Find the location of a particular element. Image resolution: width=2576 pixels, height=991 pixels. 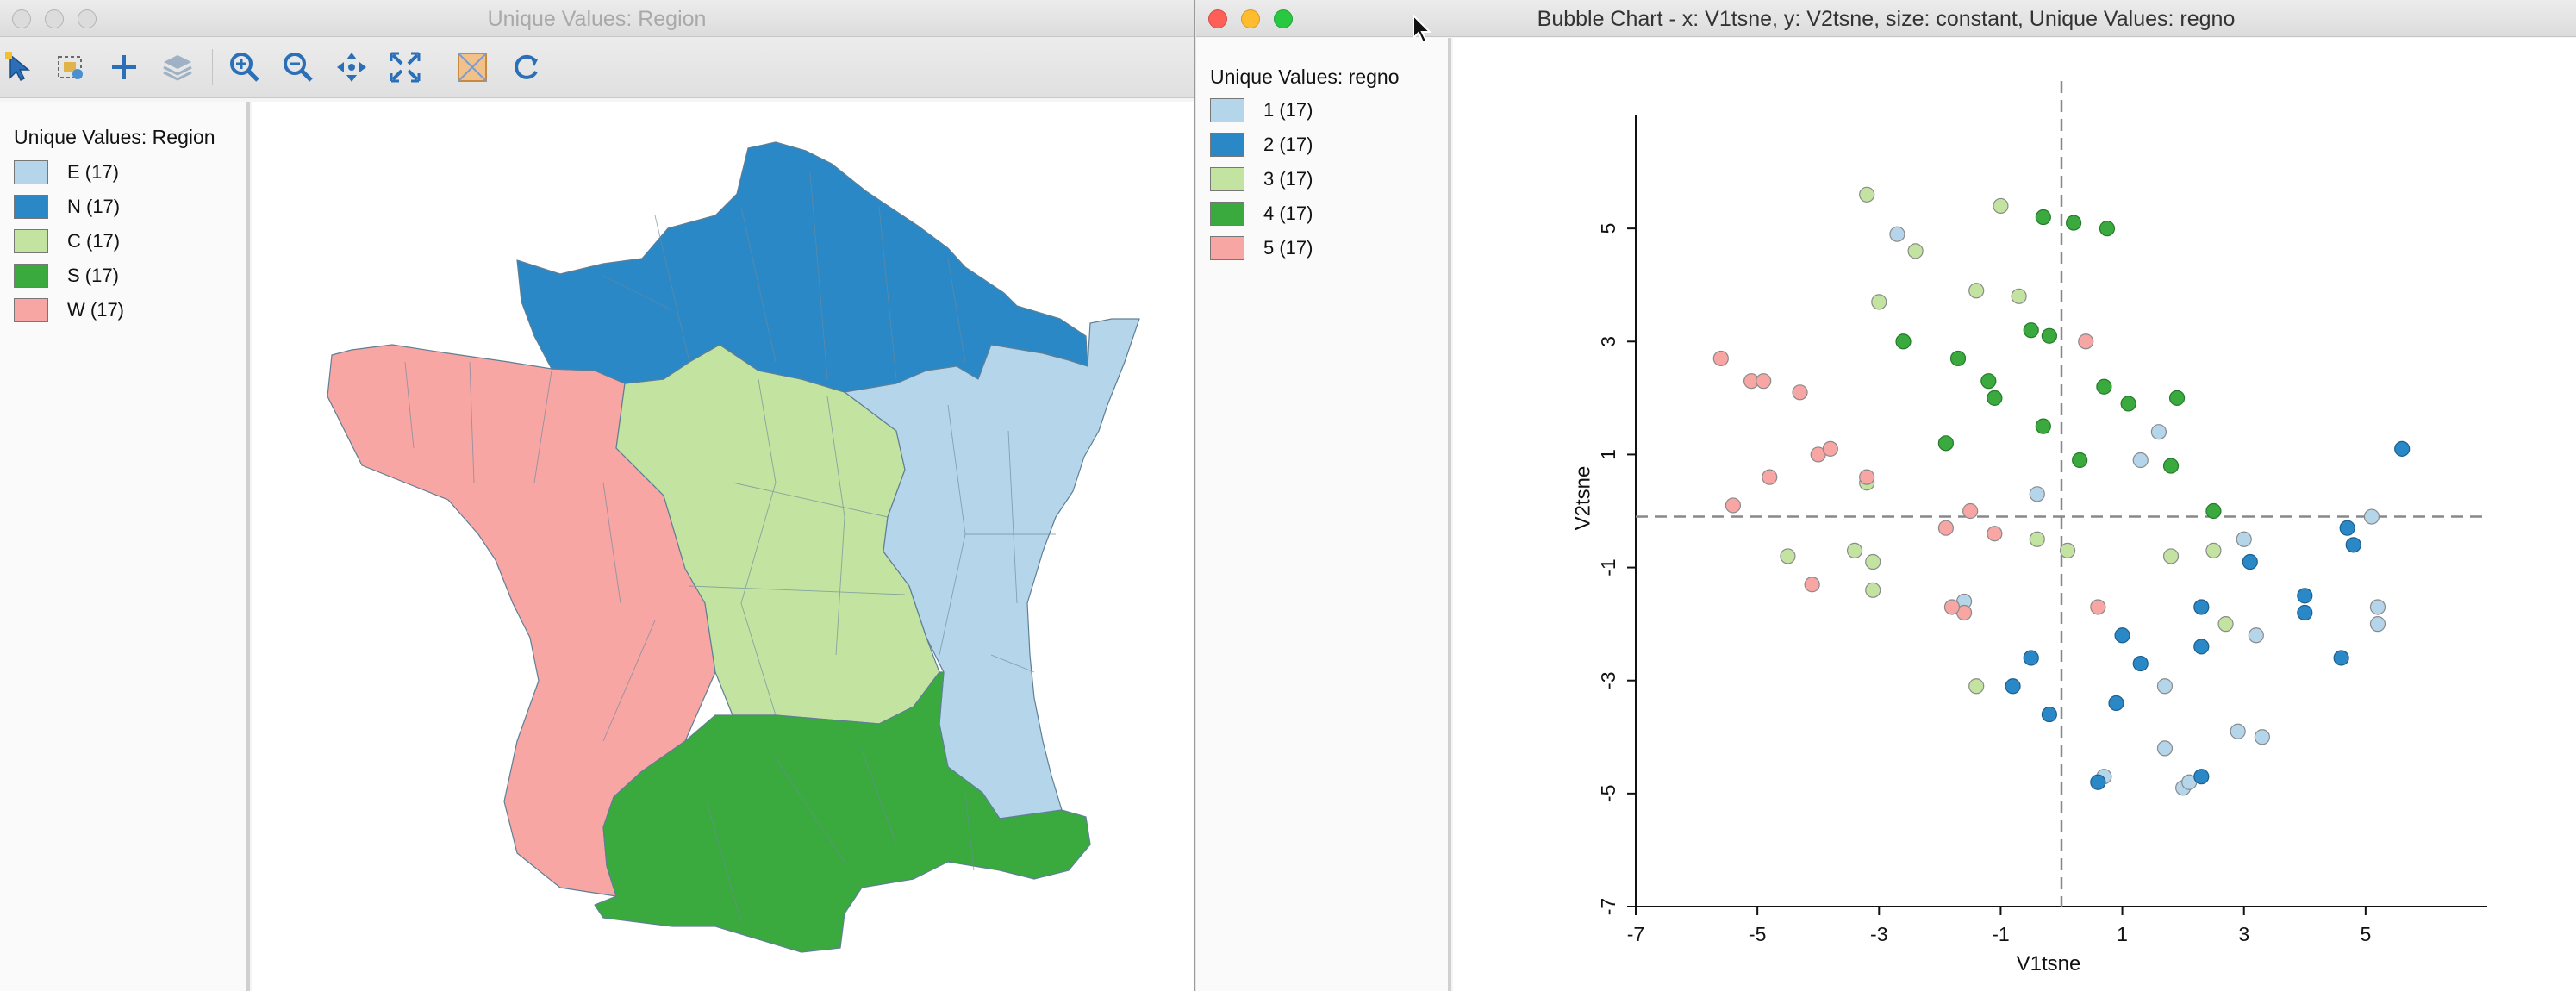

legend-item-2: 2 (17) is located at coordinates (1261, 145).